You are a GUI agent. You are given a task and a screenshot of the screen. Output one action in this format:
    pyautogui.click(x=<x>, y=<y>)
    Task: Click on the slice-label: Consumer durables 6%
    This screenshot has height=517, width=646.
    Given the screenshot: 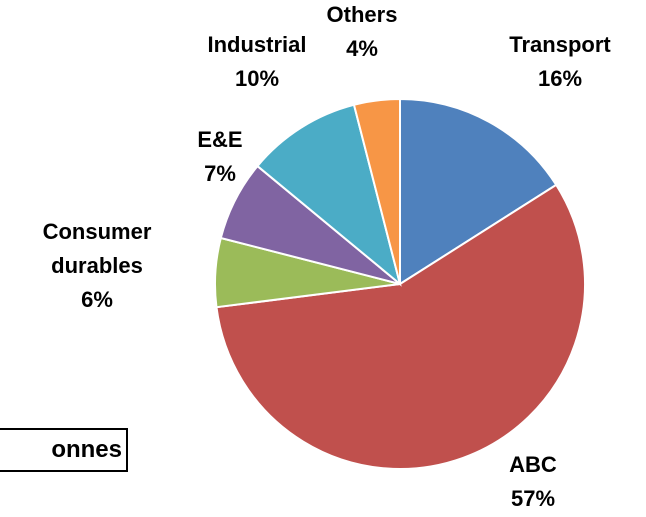 What is the action you would take?
    pyautogui.click(x=97, y=266)
    